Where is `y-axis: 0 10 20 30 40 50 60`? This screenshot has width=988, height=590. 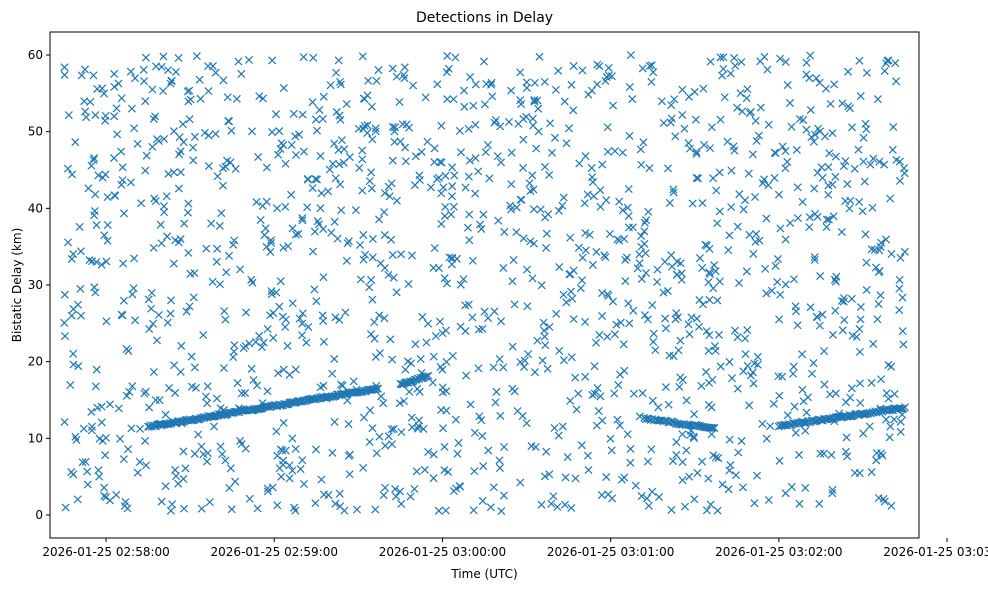 y-axis: 0 10 20 30 40 50 60 is located at coordinates (39, 285).